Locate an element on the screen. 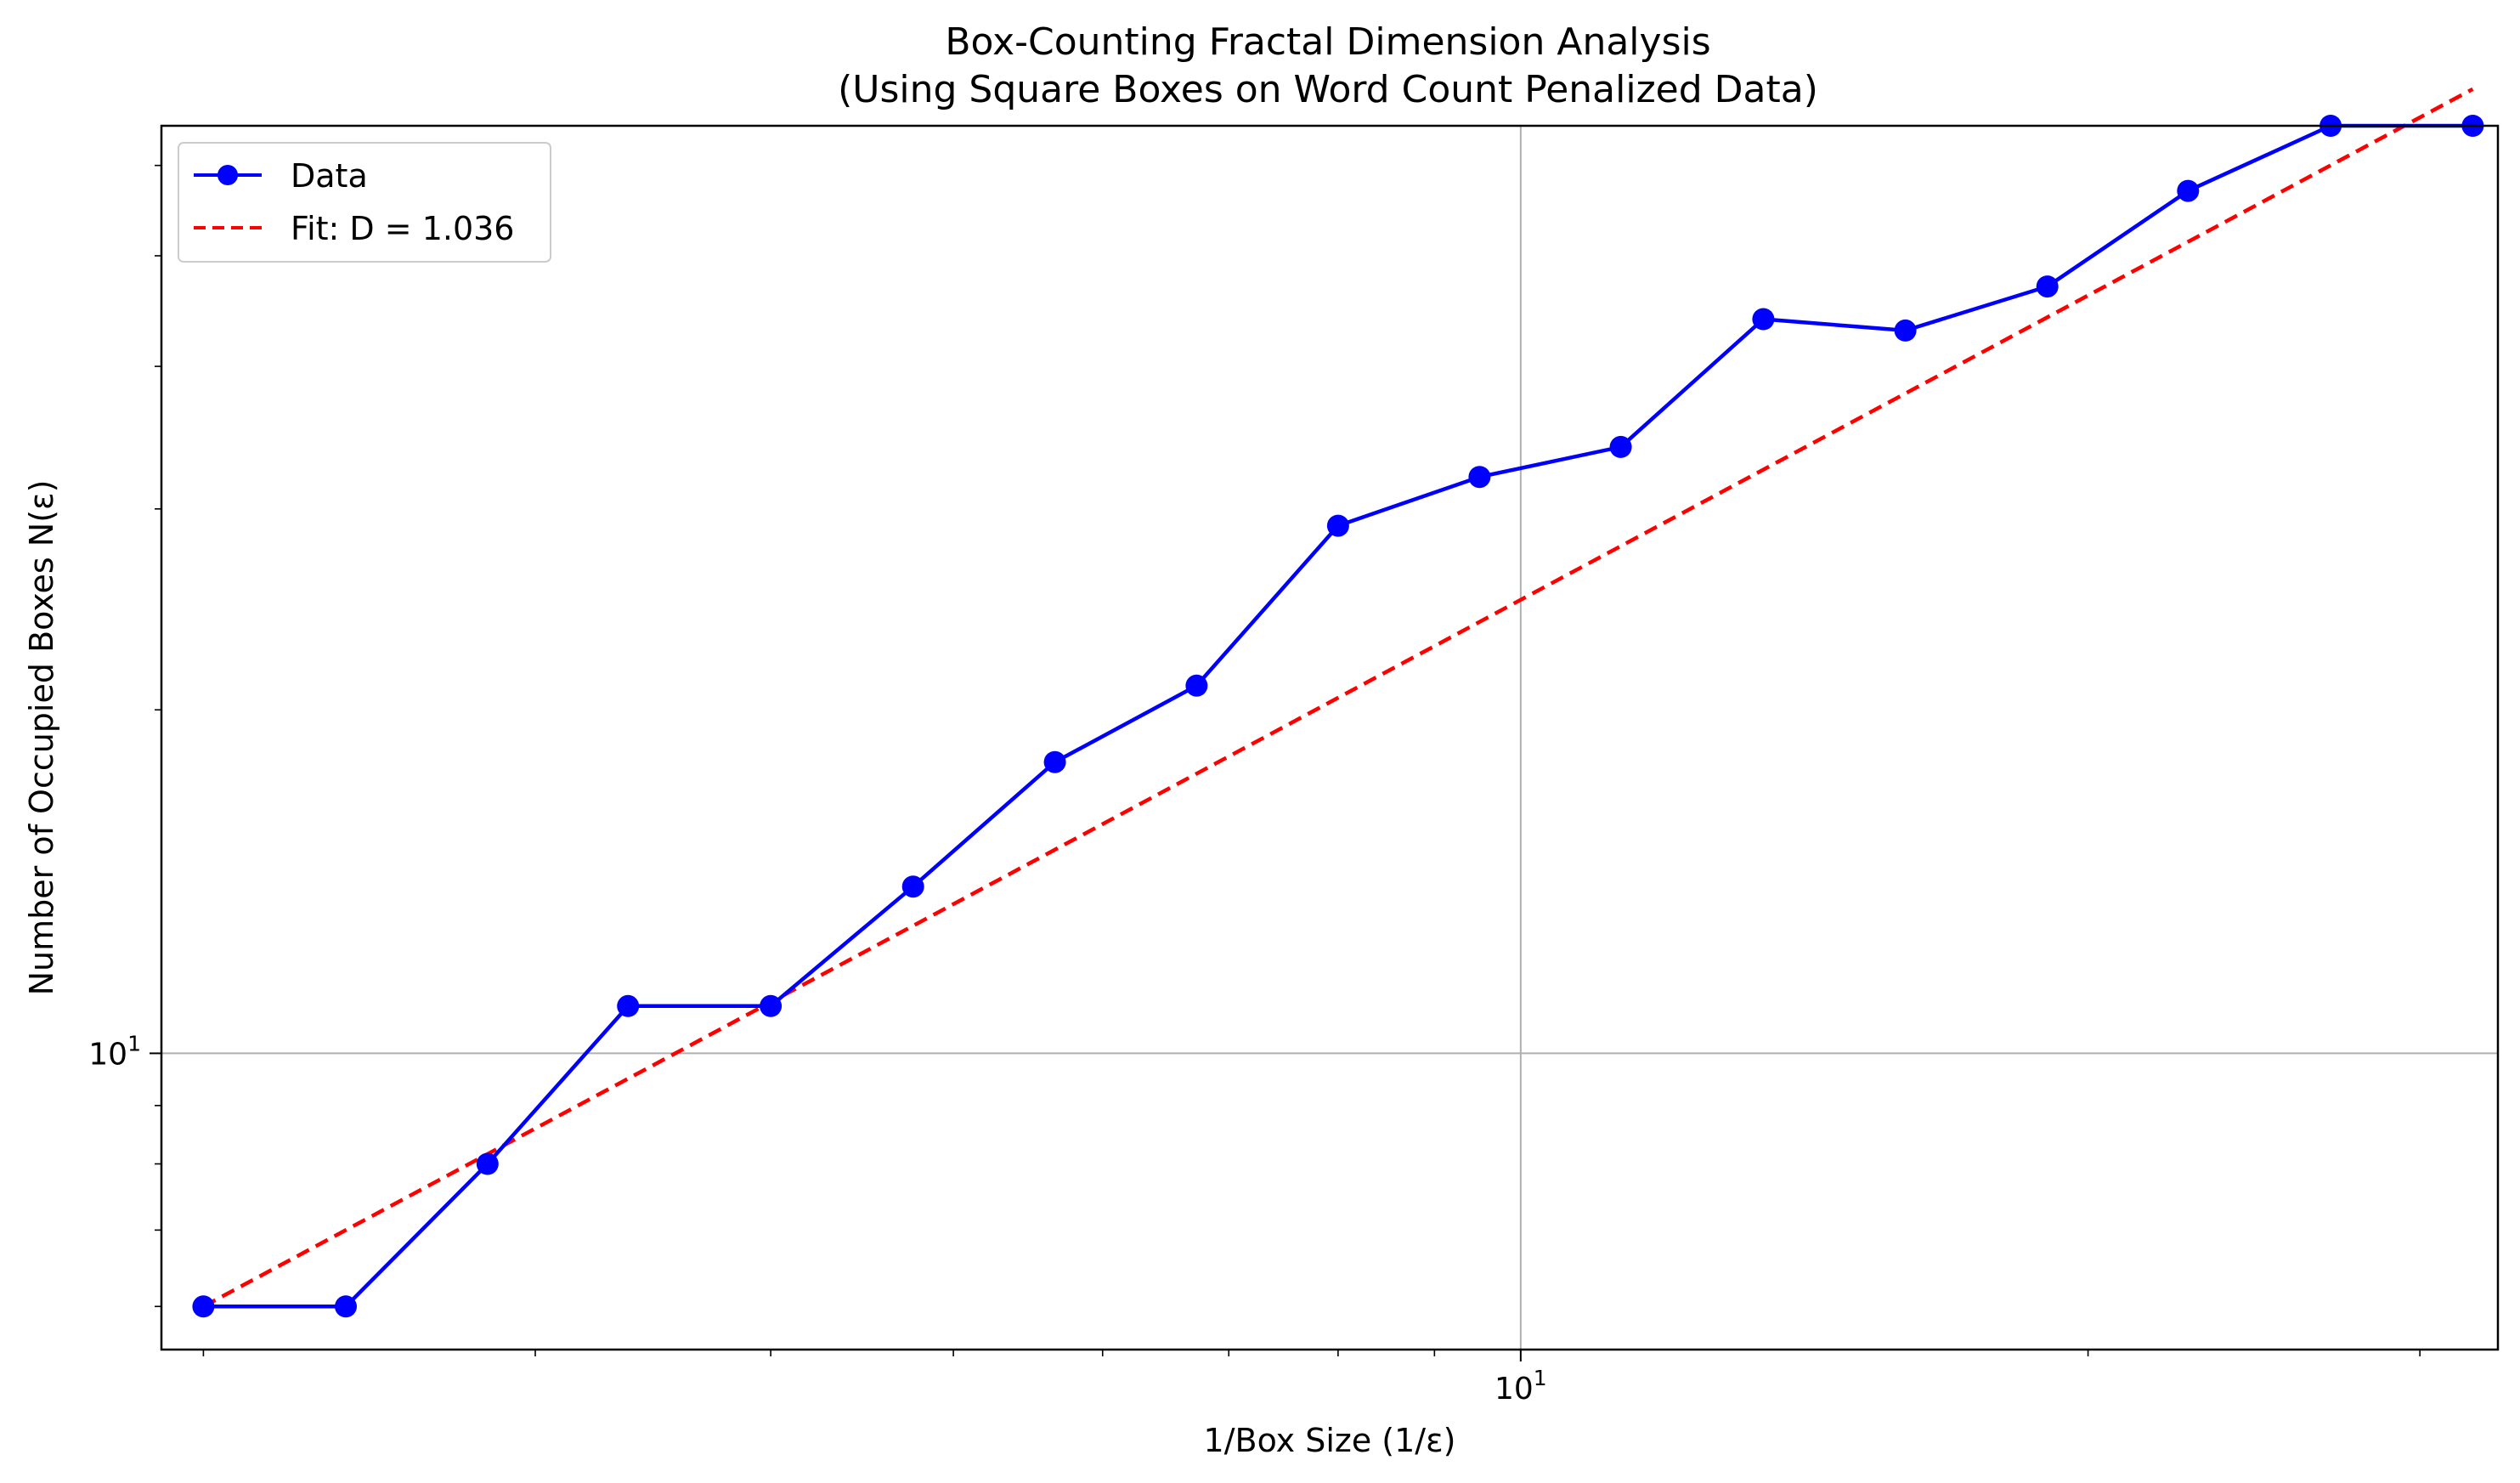 The width and height of the screenshot is (2520, 1483). legend-fit-label: Fit: D = 1.036 is located at coordinates (403, 229).